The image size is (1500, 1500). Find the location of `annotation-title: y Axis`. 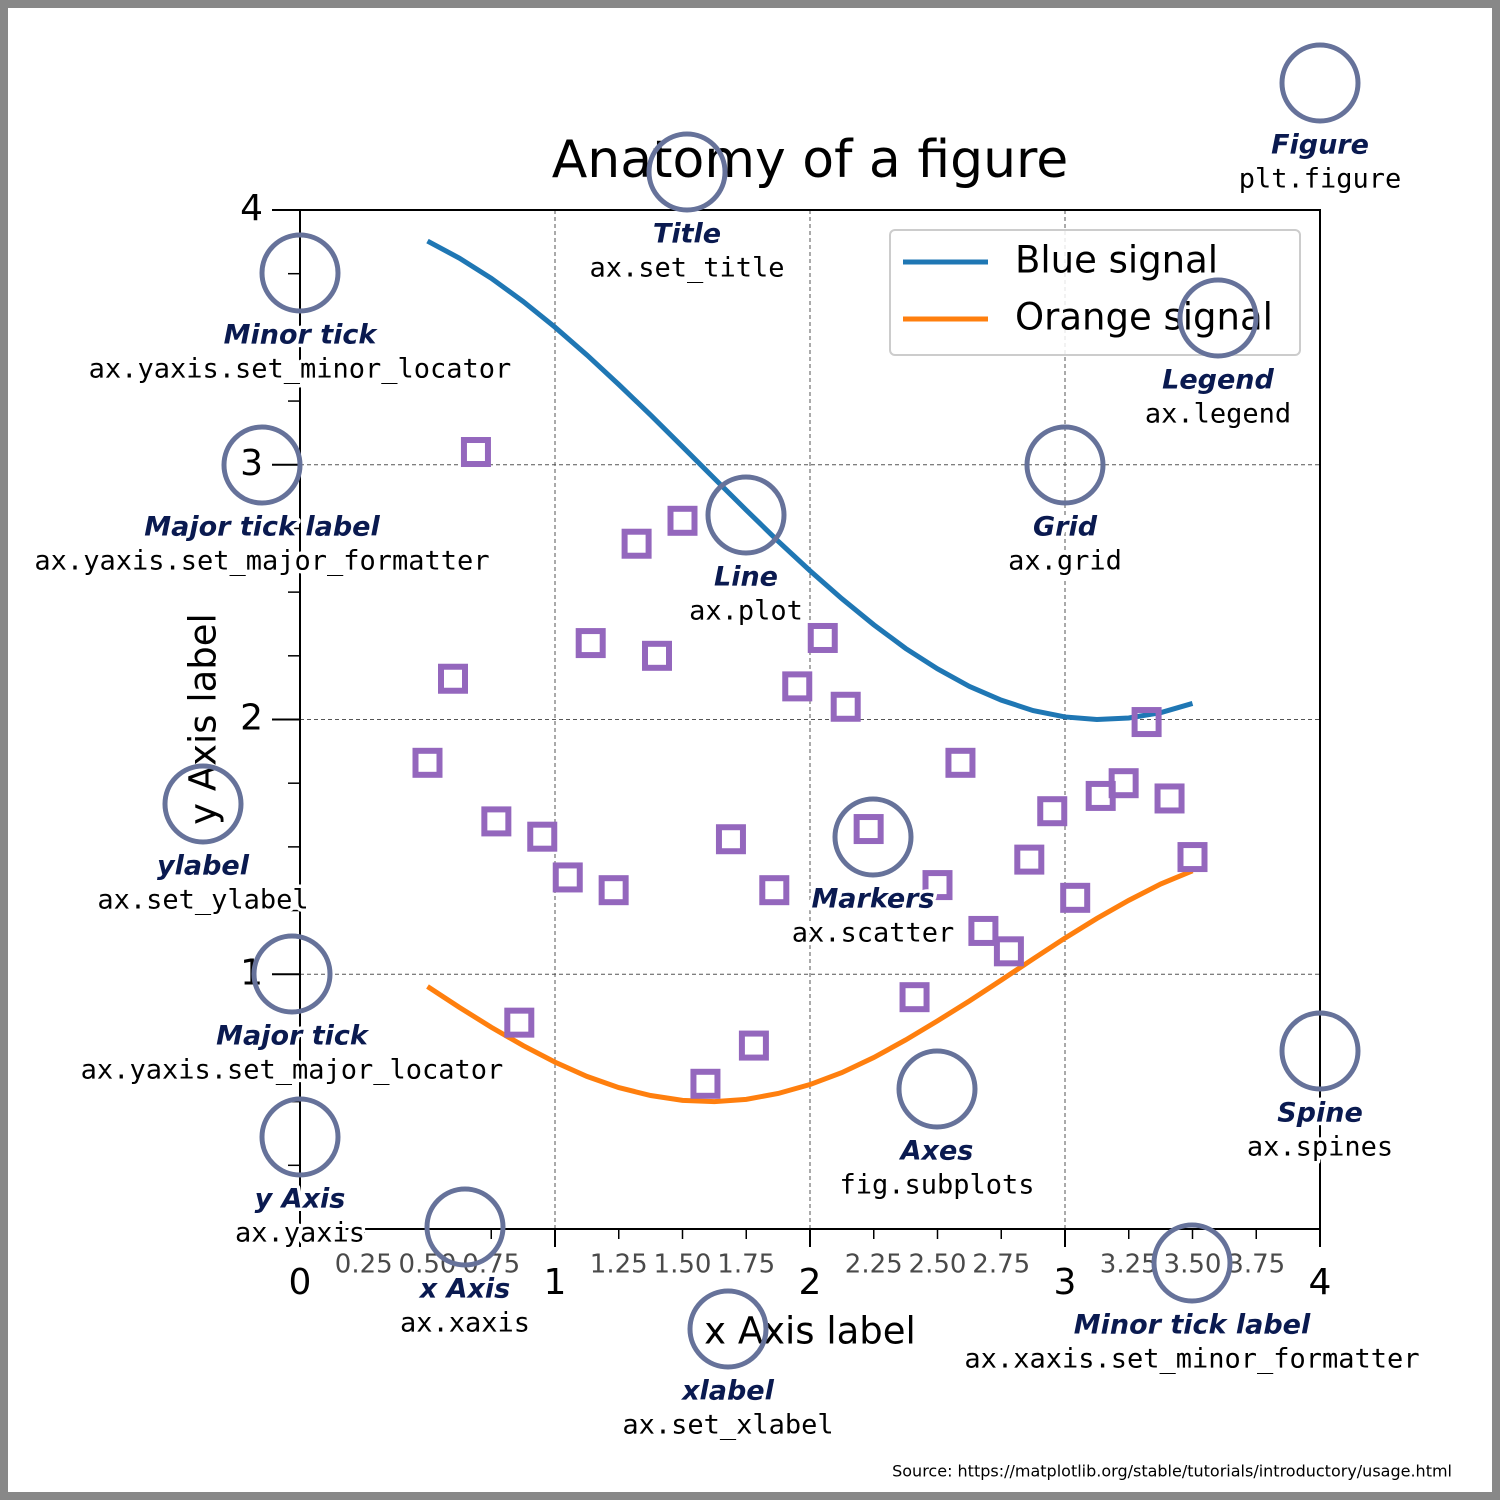

annotation-title: y Axis is located at coordinates (300, 1199).